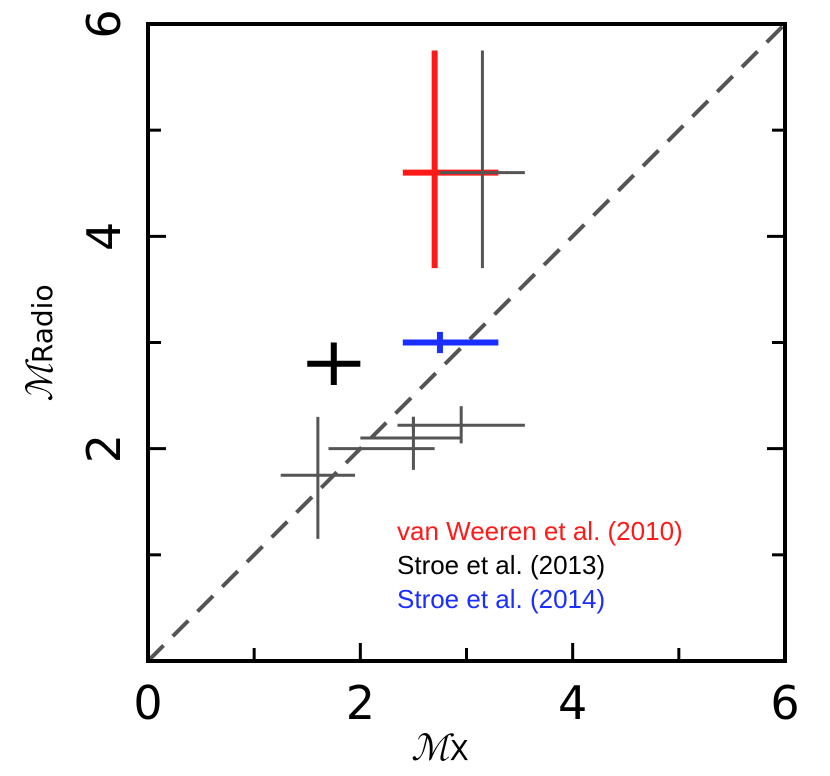 The width and height of the screenshot is (830, 776). I want to click on y-axis-label-main: ℳ, so click(40, 380).